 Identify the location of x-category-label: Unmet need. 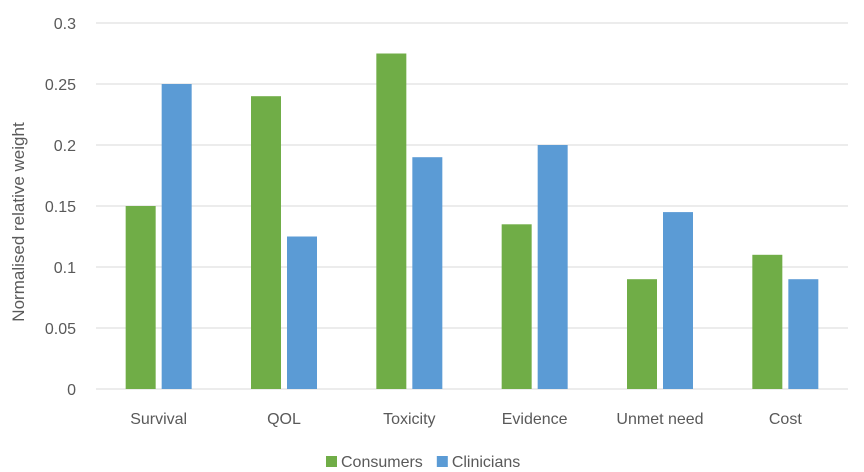
(659, 419).